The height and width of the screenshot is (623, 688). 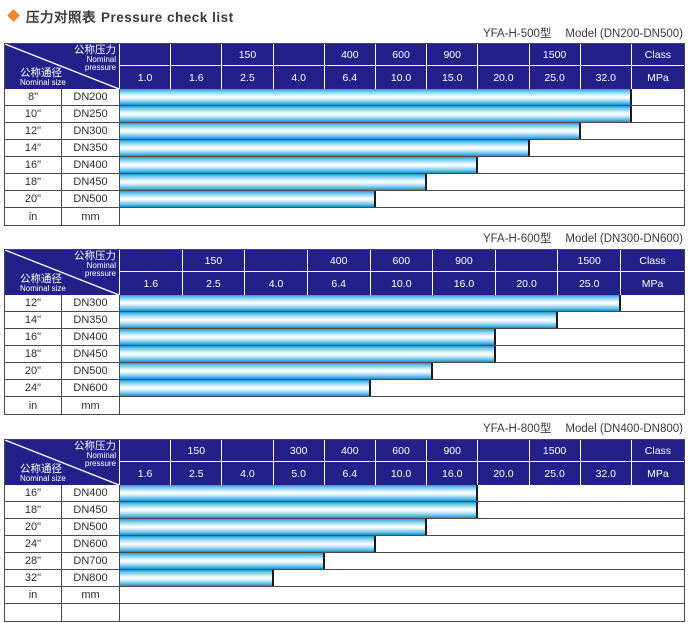 What do you see at coordinates (517, 34) in the screenshot?
I see `model-label: YFA-H-500型` at bounding box center [517, 34].